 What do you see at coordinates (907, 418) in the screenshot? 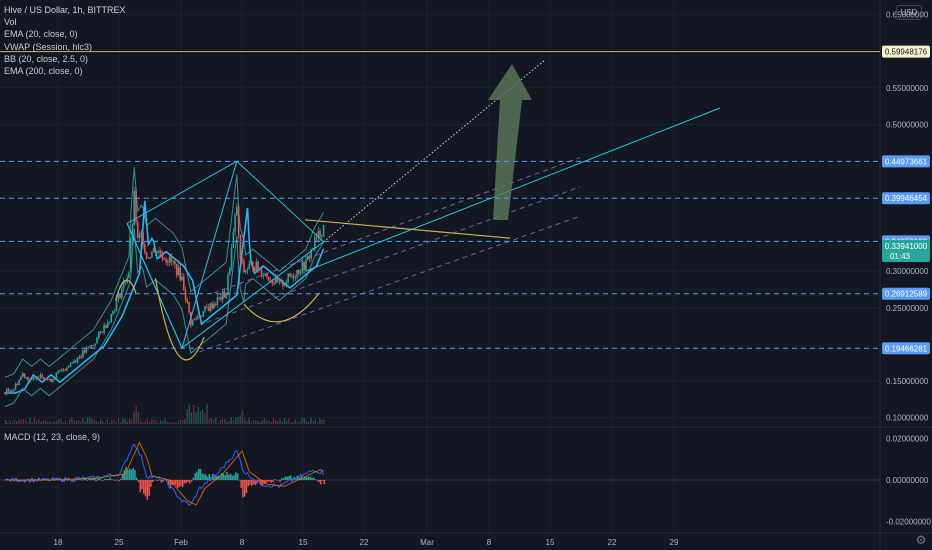
I see `y-tick-label: 0.10000000` at bounding box center [907, 418].